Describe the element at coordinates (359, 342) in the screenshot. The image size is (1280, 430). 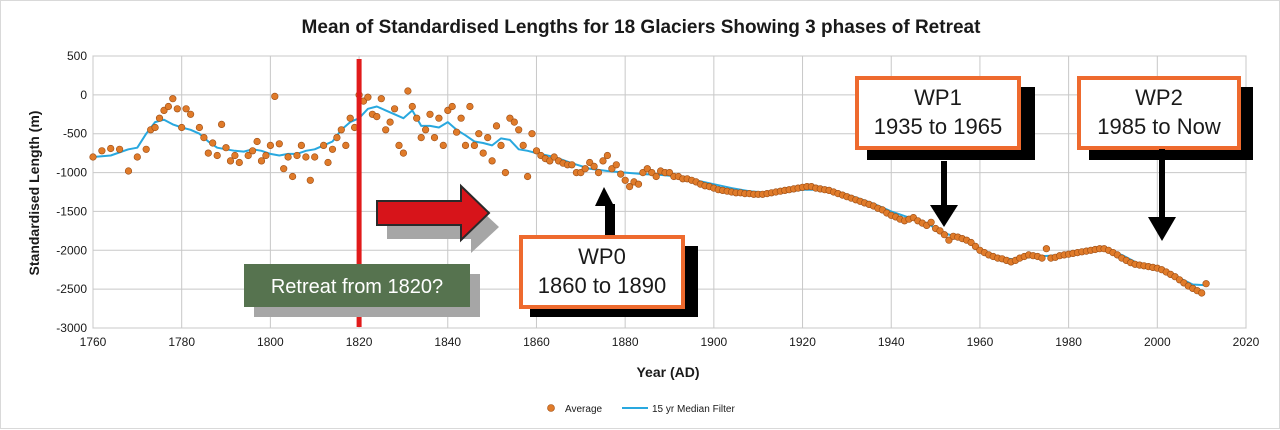
I see `x-tick-label: 1820` at that location.